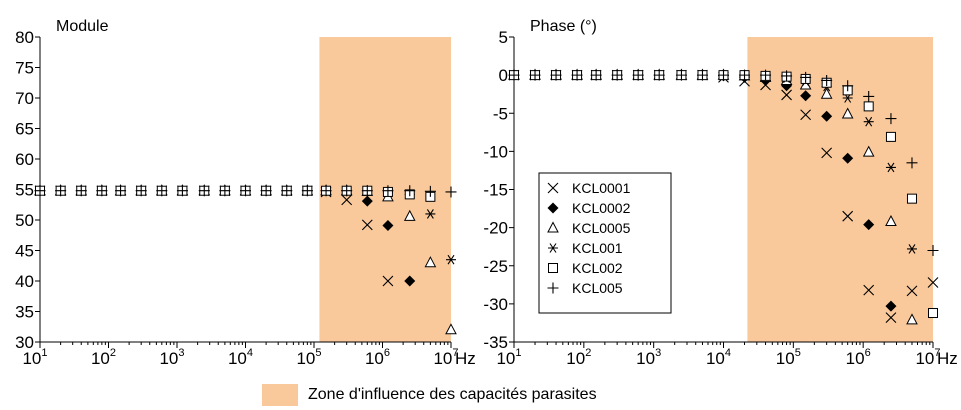 This screenshot has height=410, width=961. What do you see at coordinates (495, 342) in the screenshot?
I see `y-tick-label: -35` at bounding box center [495, 342].